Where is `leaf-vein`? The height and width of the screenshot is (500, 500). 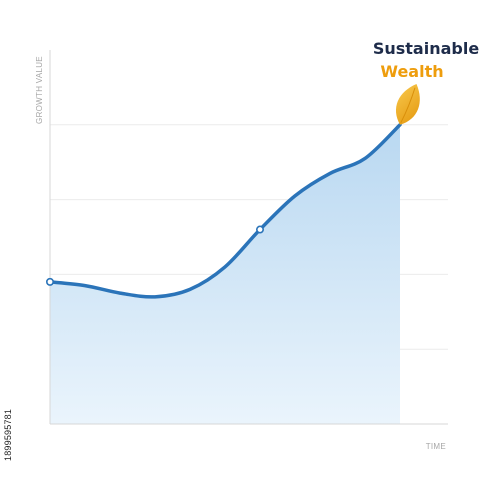 leaf-vein is located at coordinates (408, 105).